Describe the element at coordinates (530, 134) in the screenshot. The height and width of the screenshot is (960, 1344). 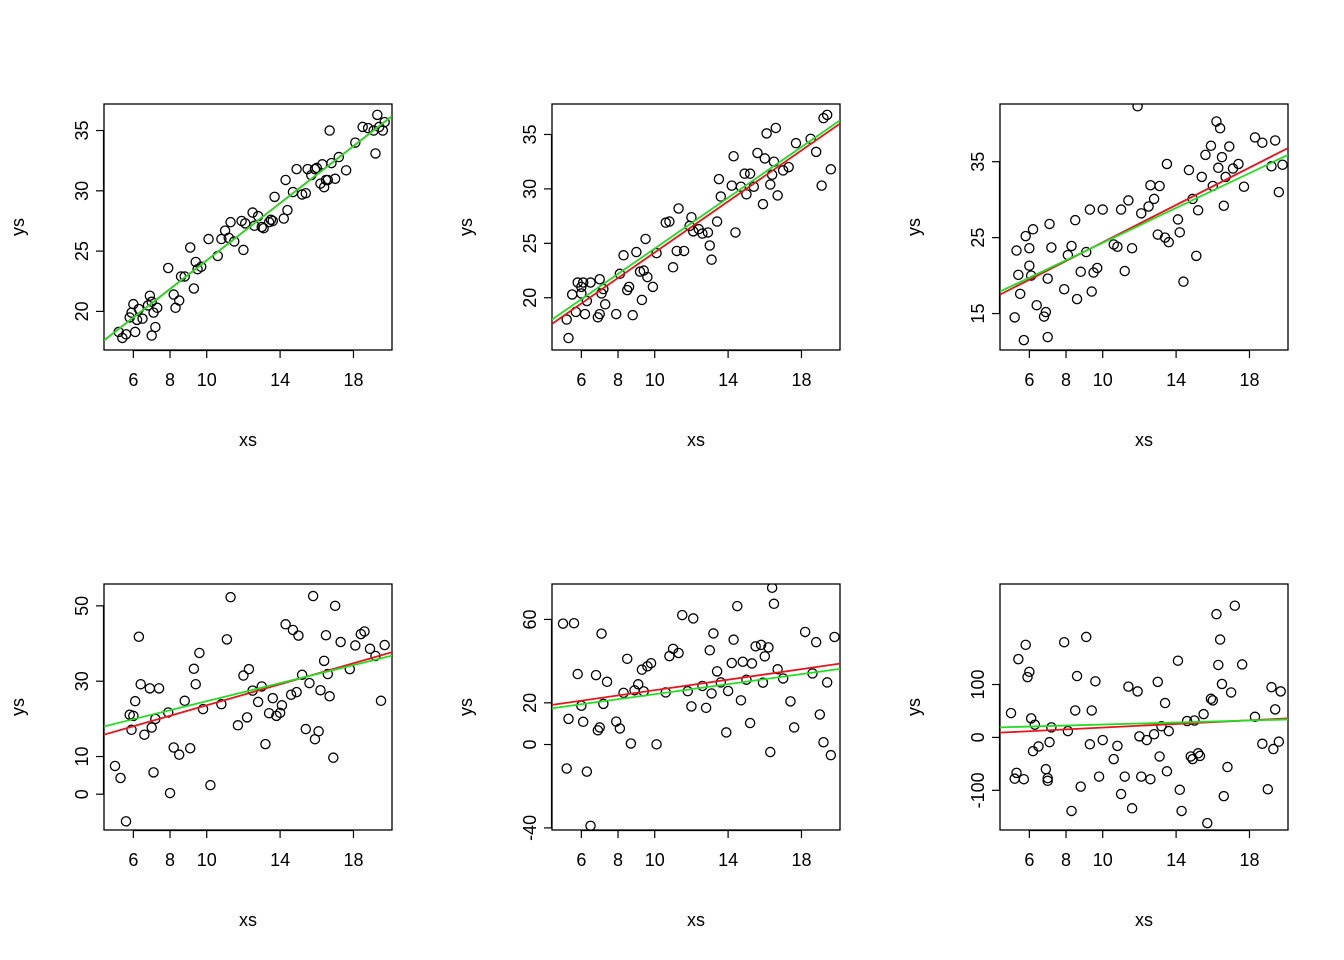
I see `y-tick-label: 35` at that location.